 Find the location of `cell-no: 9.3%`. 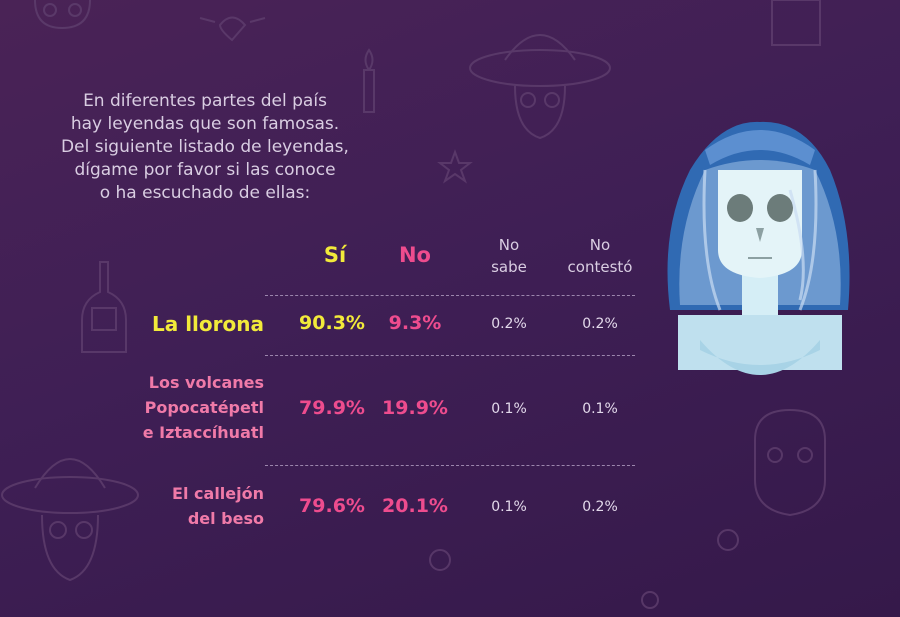

cell-no: 9.3% is located at coordinates (415, 323).